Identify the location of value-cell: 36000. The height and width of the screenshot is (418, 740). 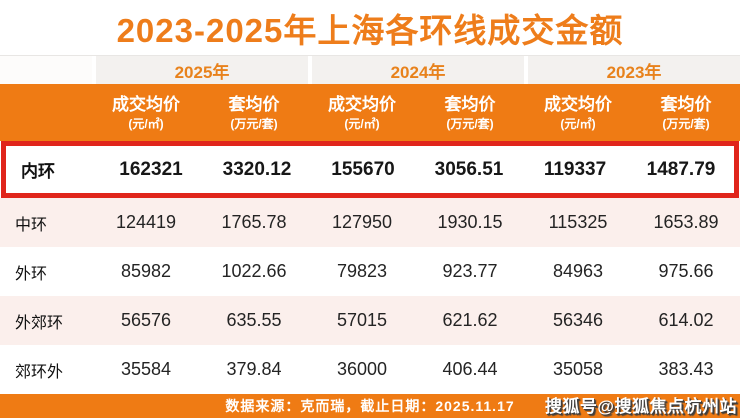
(362, 369).